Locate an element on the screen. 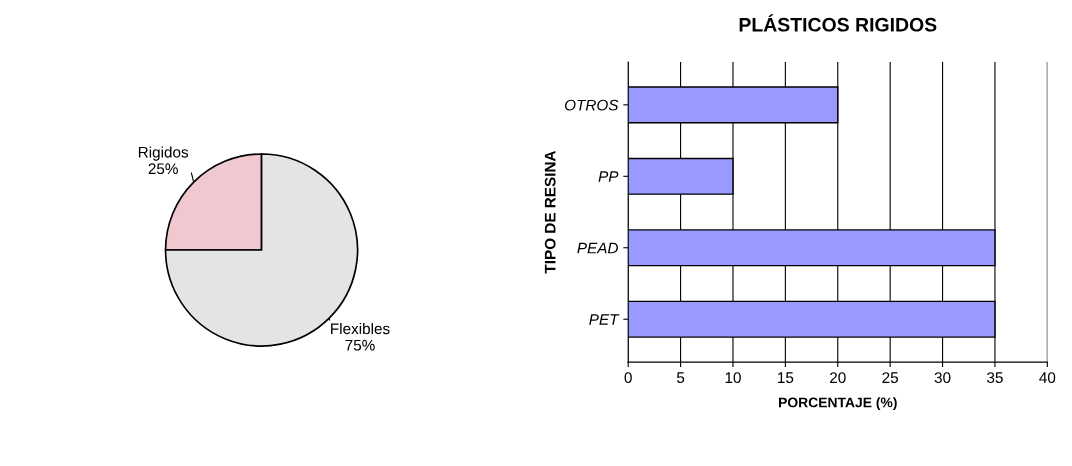 Image resolution: width=1072 pixels, height=466 pixels. x-tick-label: 20 is located at coordinates (838, 378).